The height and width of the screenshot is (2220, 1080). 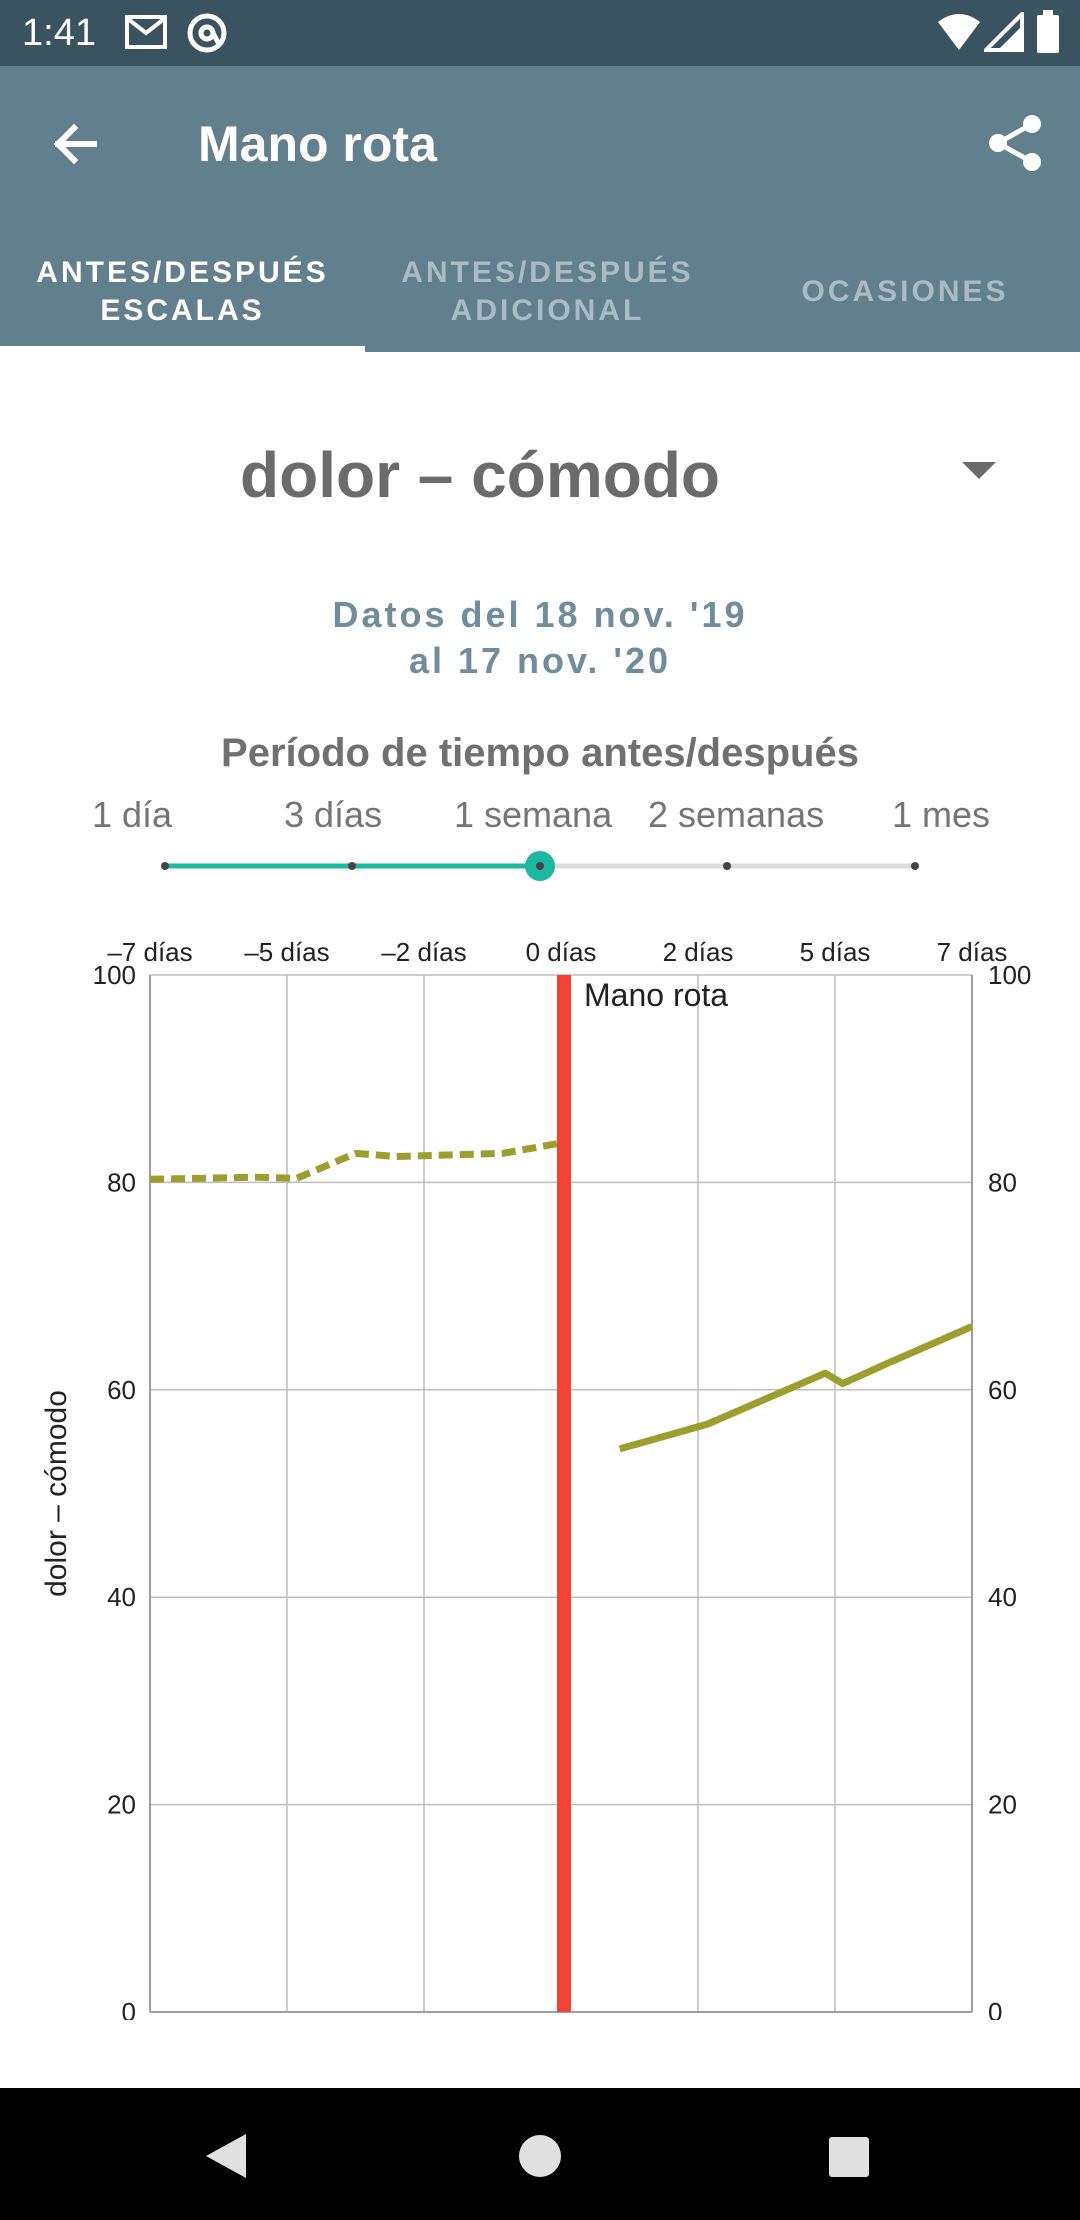 I want to click on period-title: Período de tiempo antes/después, so click(x=540, y=753).